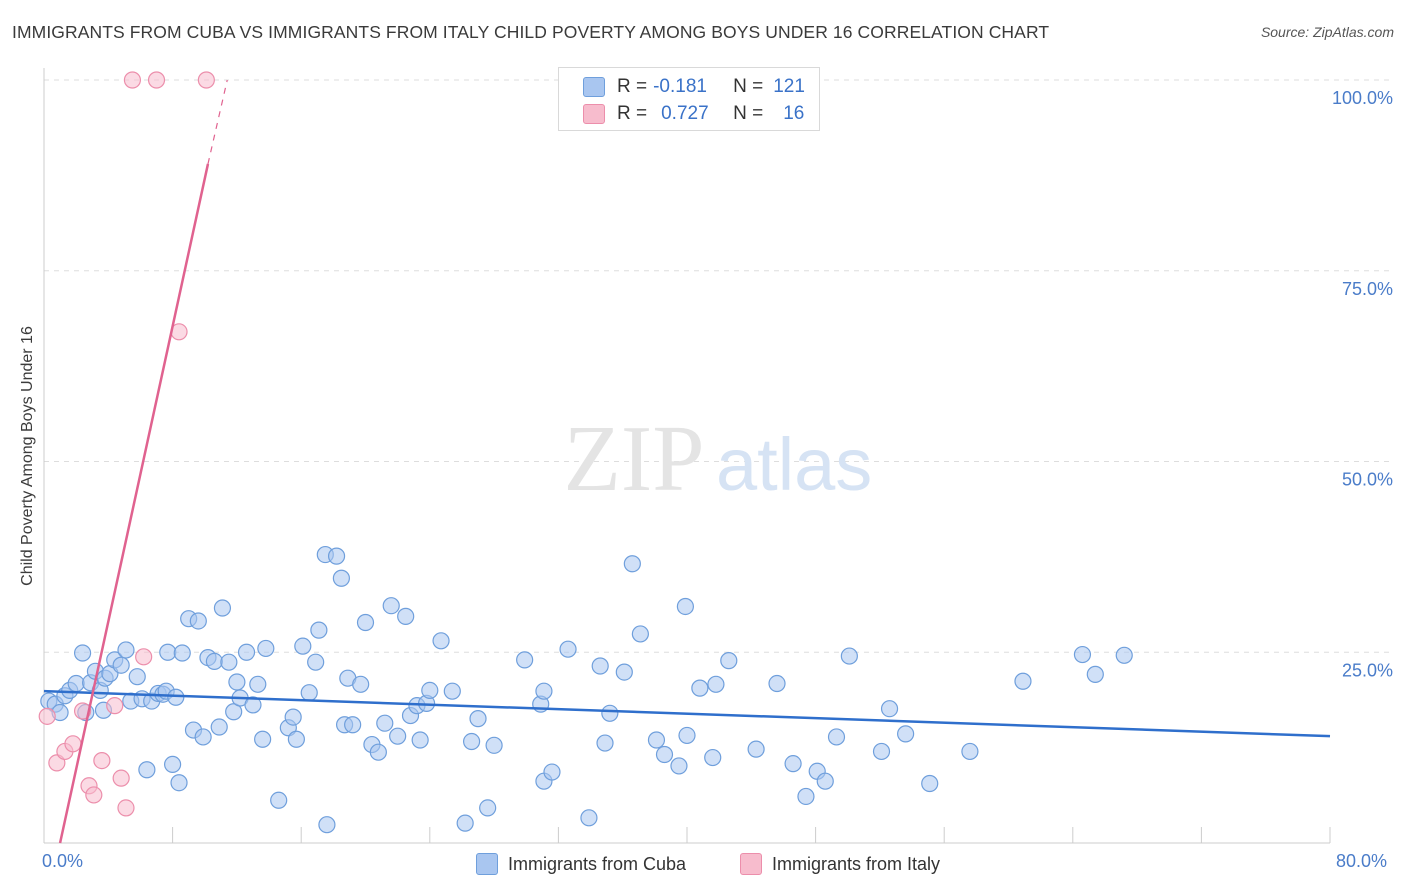 Image resolution: width=1406 pixels, height=892 pixels. Describe the element at coordinates (27, 456) in the screenshot. I see `y-axis-label: Child Poverty Among Boys Under 16` at that location.